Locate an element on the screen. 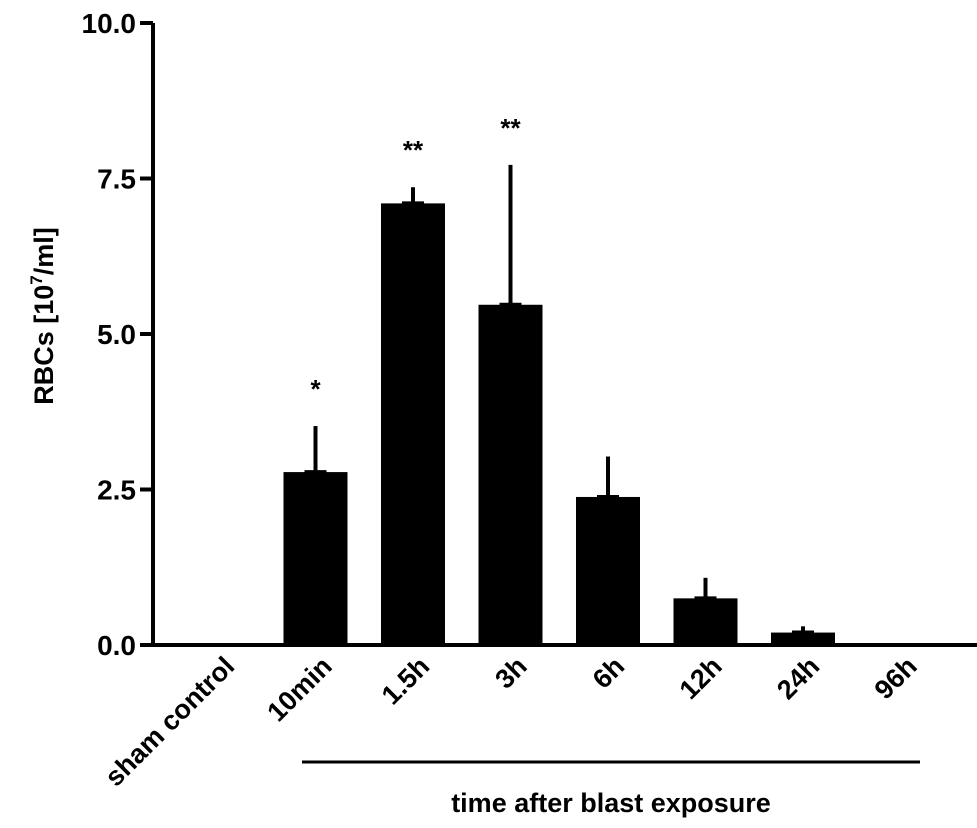  x-tick-label: 12h is located at coordinates (701, 678).